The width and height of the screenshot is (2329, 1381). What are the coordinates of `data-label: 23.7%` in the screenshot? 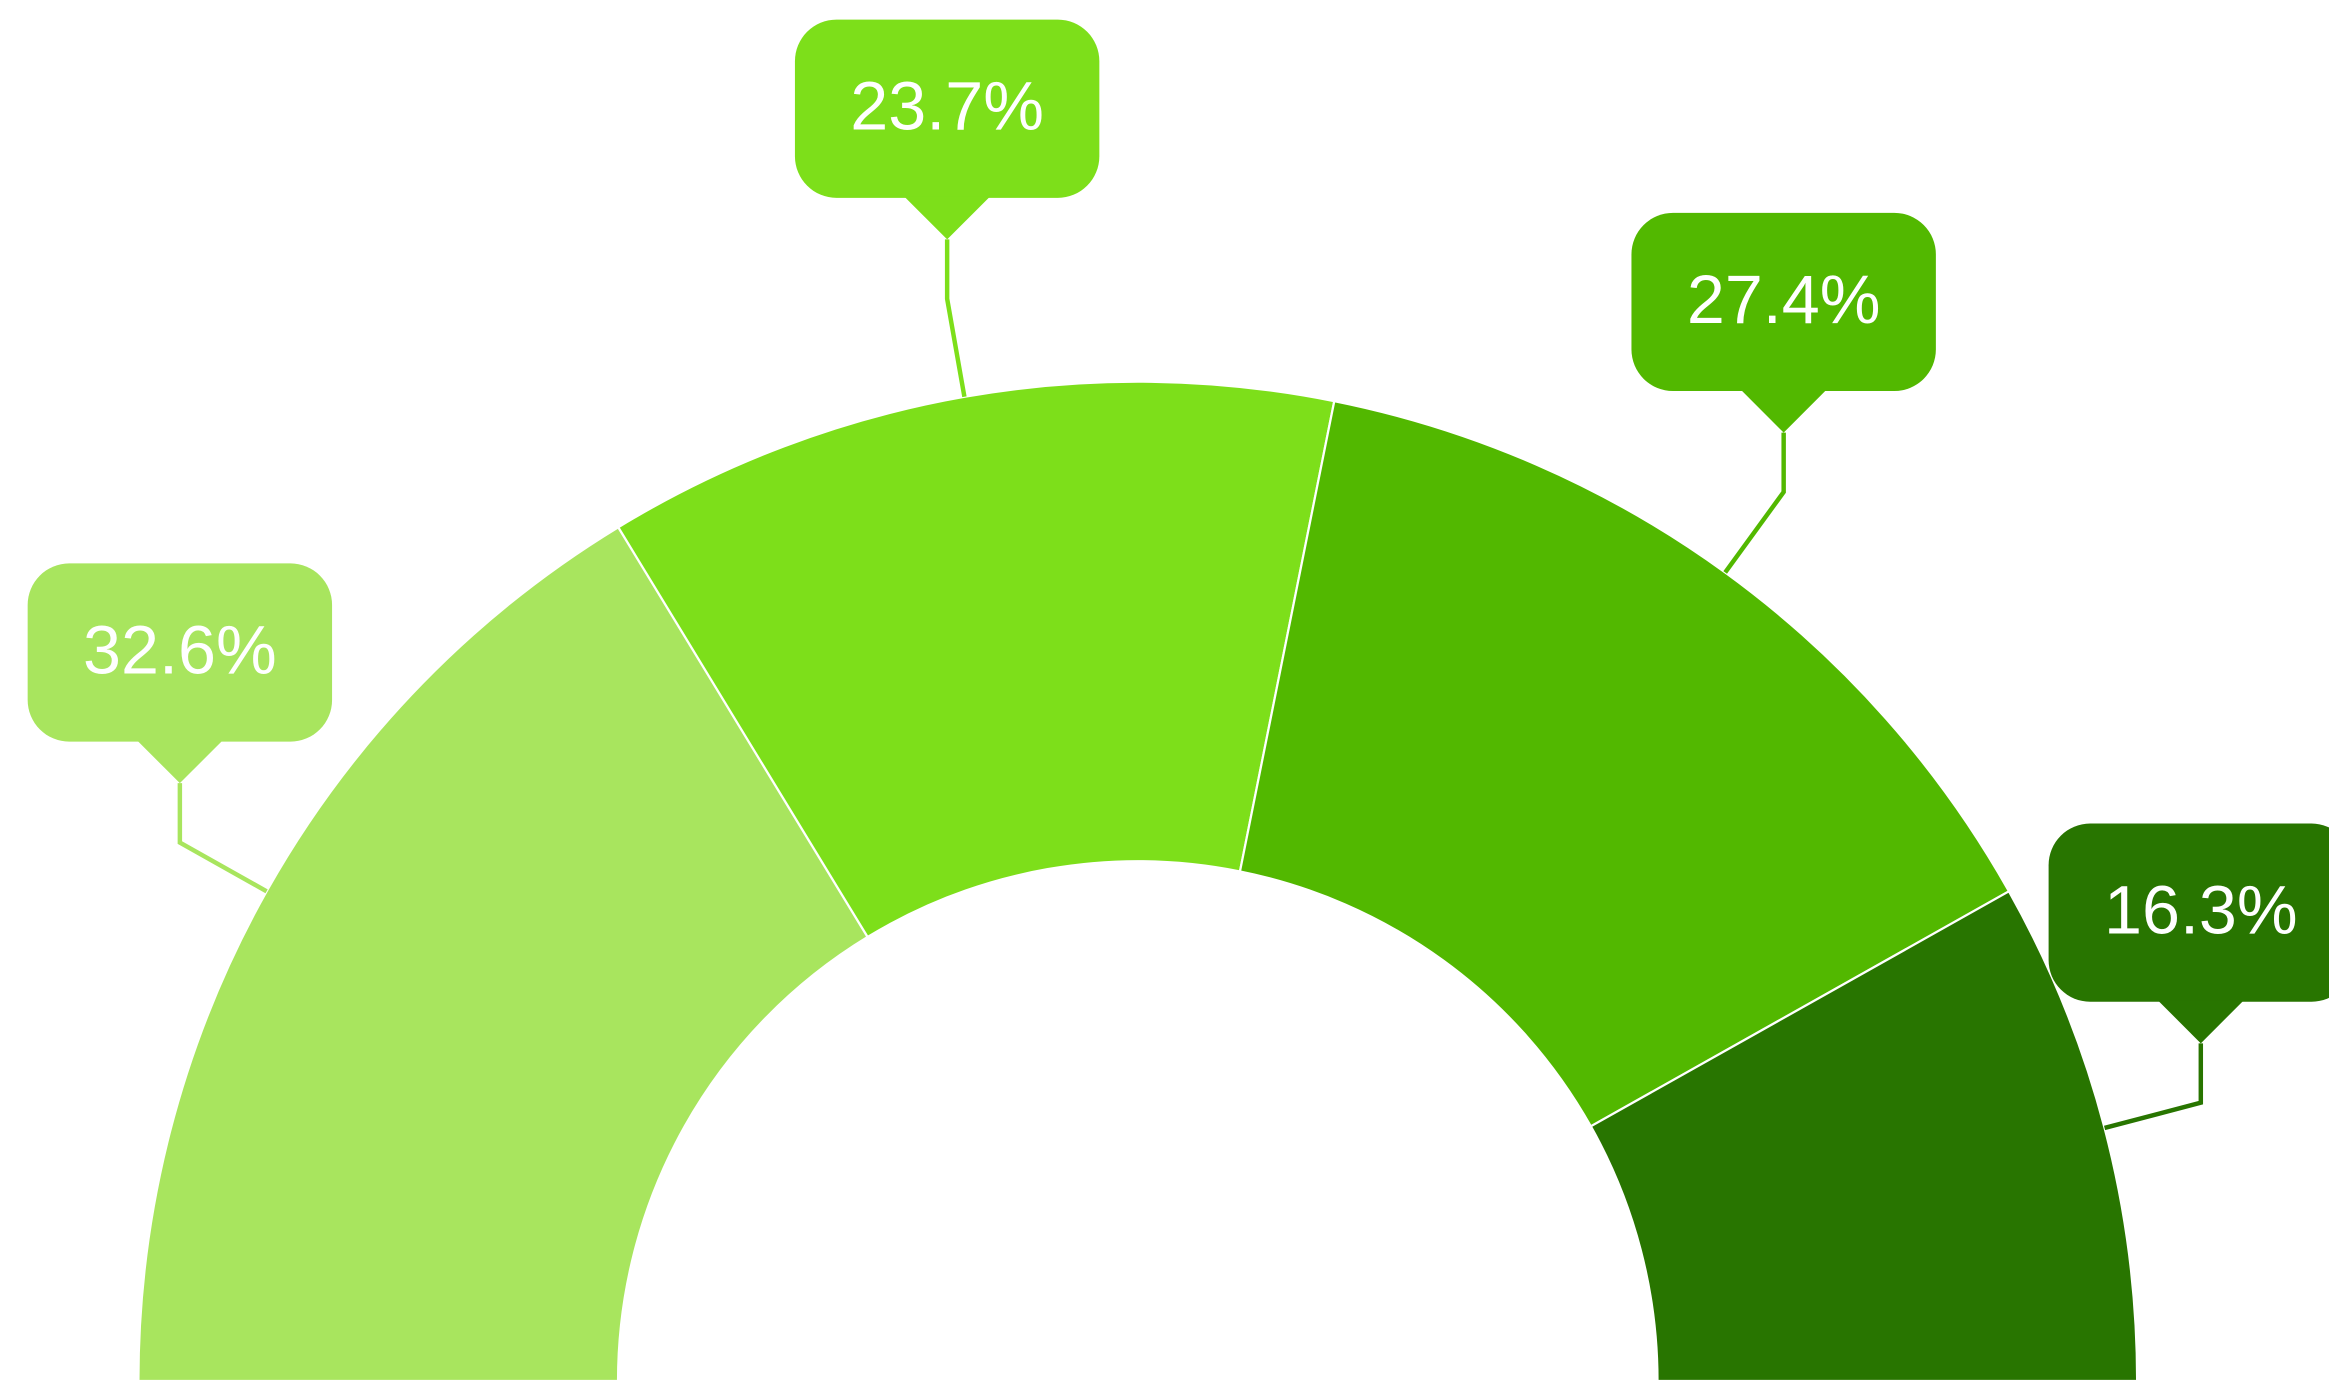 It's located at (947, 107).